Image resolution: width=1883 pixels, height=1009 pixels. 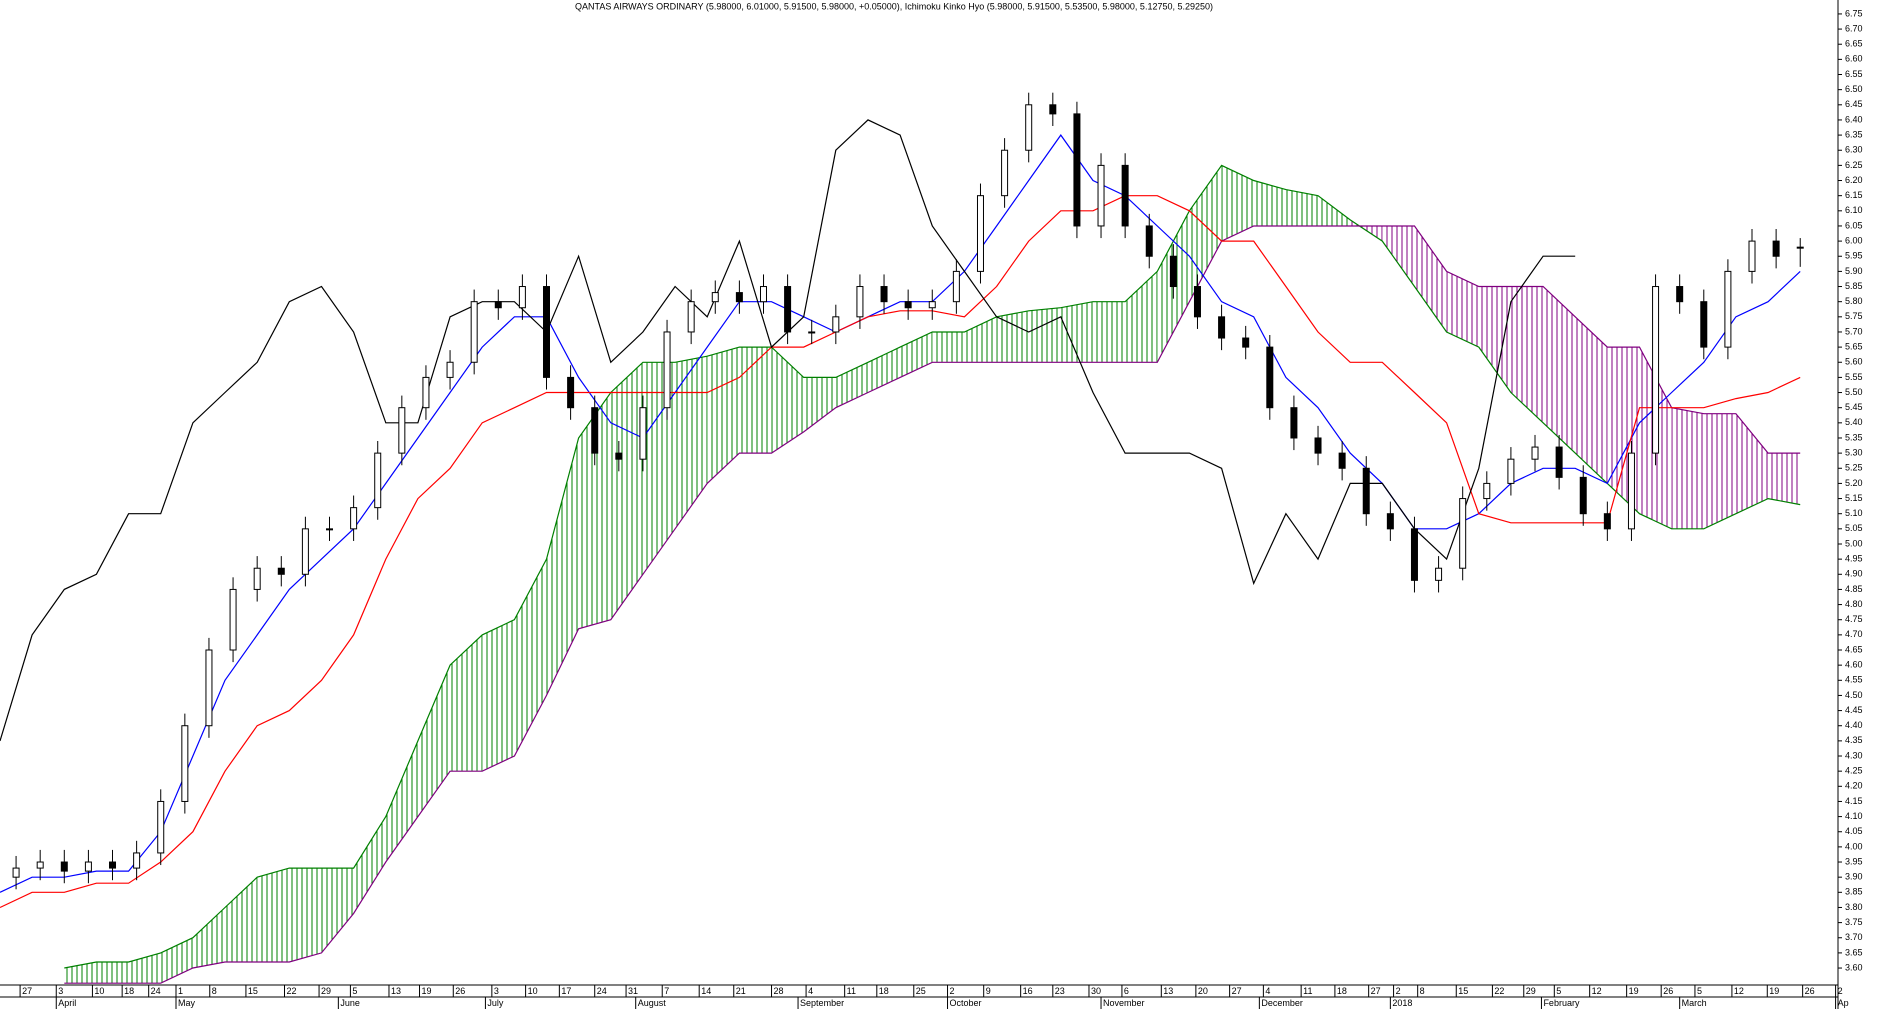 What do you see at coordinates (495, 1003) in the screenshot?
I see `month-label: July` at bounding box center [495, 1003].